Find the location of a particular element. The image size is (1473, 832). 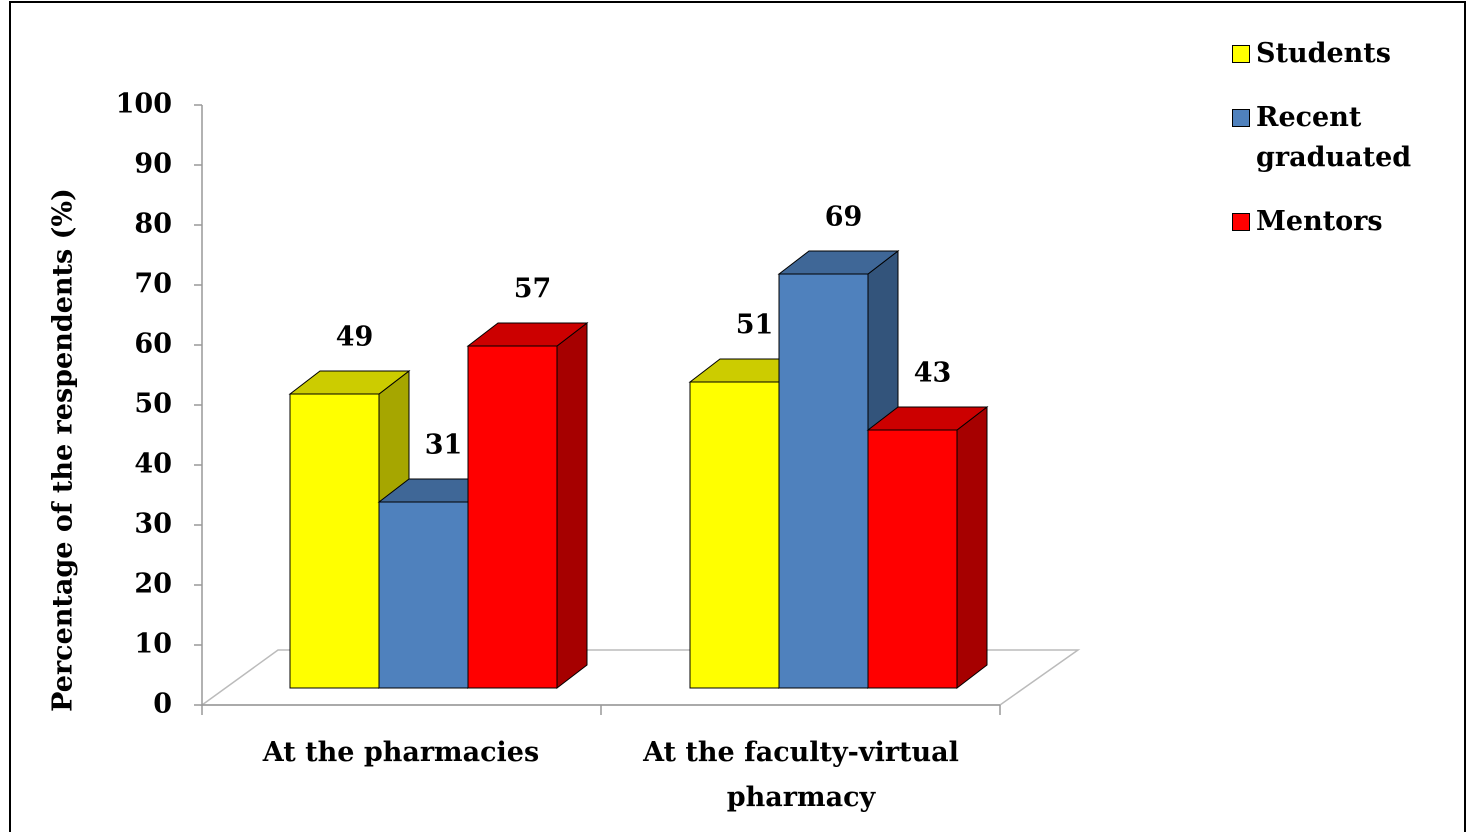

y-tick-label: 90 is located at coordinates (153, 164).